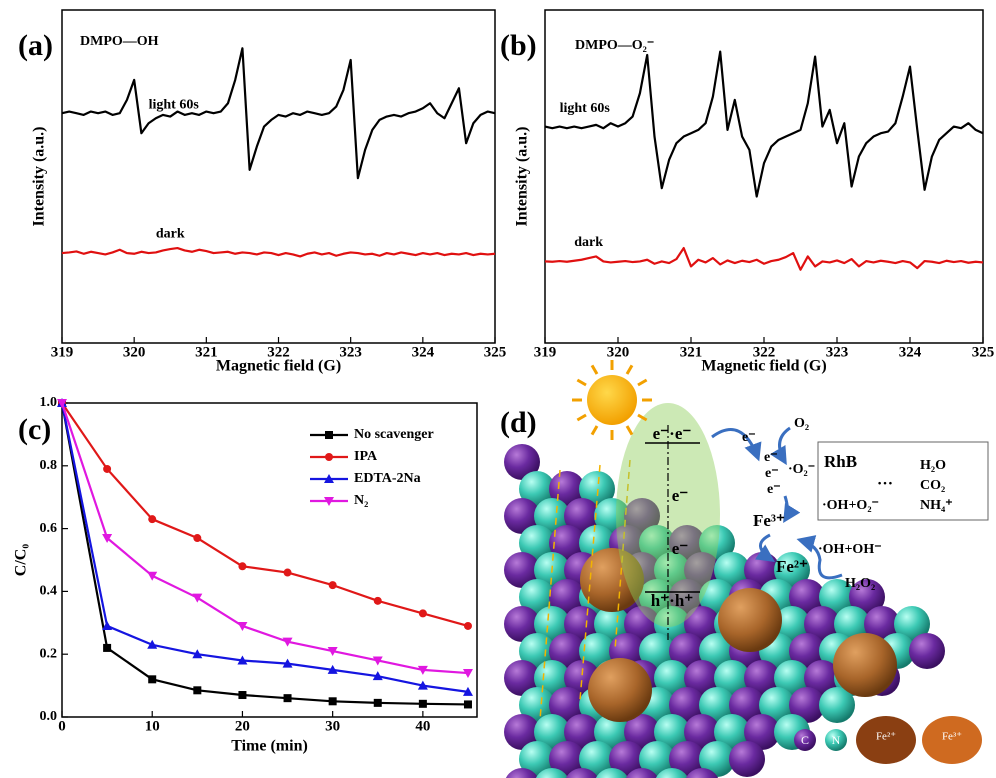 The width and height of the screenshot is (996, 778). I want to click on x-tick-label: 324, so click(423, 352).